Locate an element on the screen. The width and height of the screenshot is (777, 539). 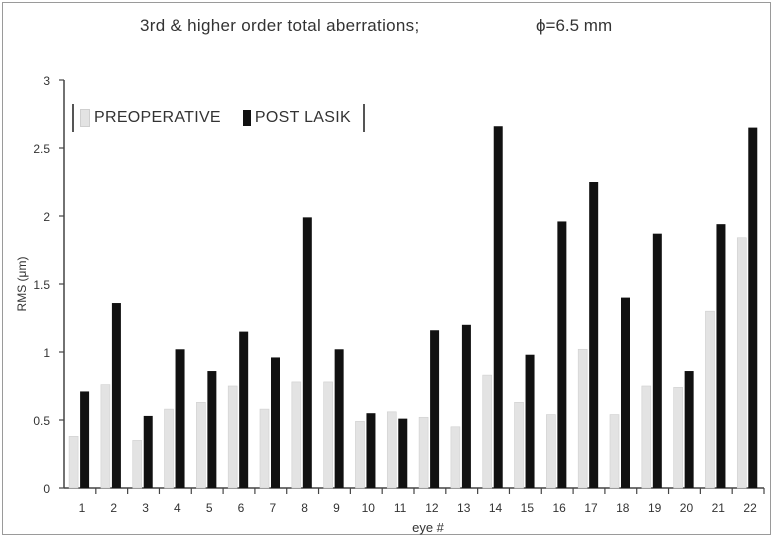
y-tick-label: 0.5 is located at coordinates (41, 421).